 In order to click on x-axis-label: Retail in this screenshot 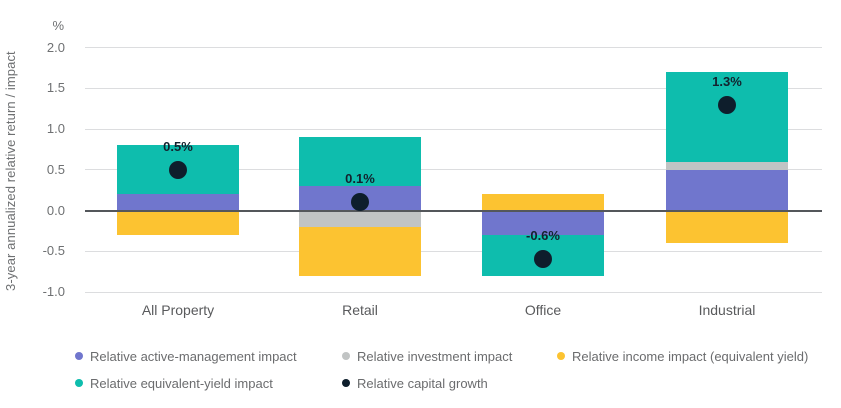, I will do `click(360, 310)`.